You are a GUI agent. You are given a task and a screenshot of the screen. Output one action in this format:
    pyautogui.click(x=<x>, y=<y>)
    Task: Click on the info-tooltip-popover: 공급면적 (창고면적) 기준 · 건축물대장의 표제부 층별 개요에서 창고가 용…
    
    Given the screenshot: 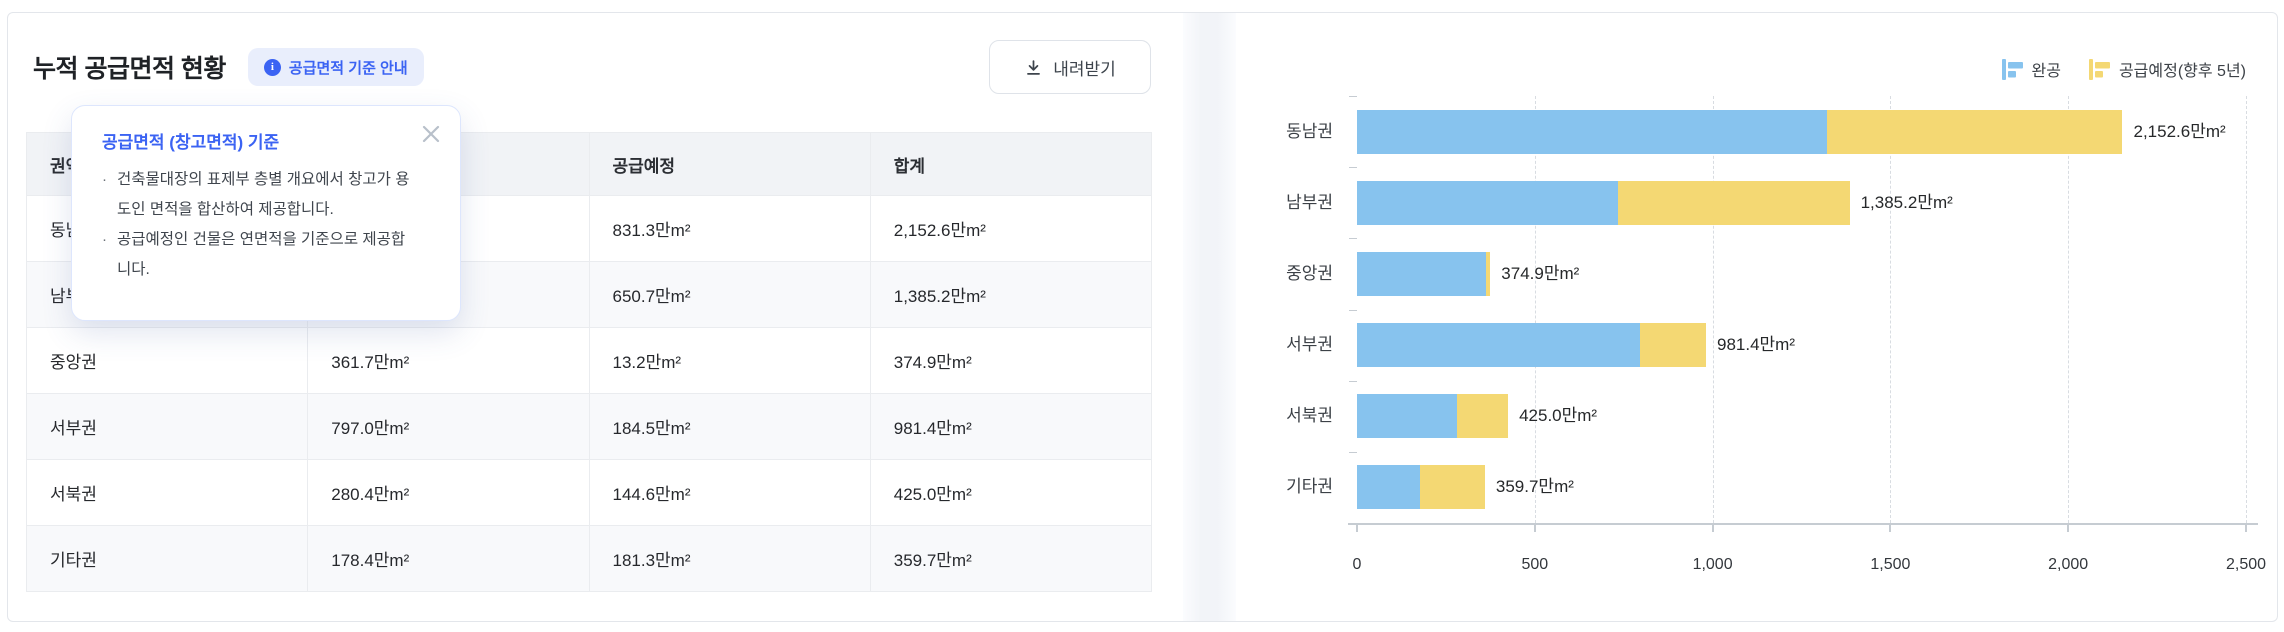 What is the action you would take?
    pyautogui.click(x=266, y=213)
    